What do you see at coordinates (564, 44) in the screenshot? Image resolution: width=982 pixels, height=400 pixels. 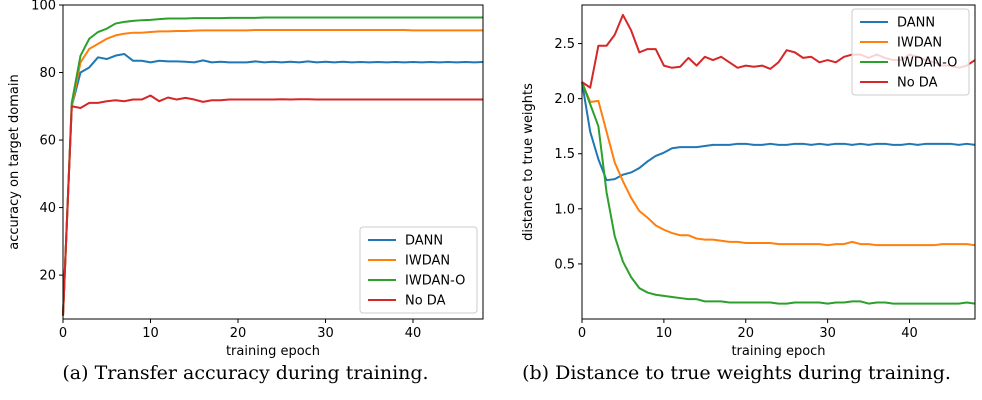 I see `y-tick-label: 2.5` at bounding box center [564, 44].